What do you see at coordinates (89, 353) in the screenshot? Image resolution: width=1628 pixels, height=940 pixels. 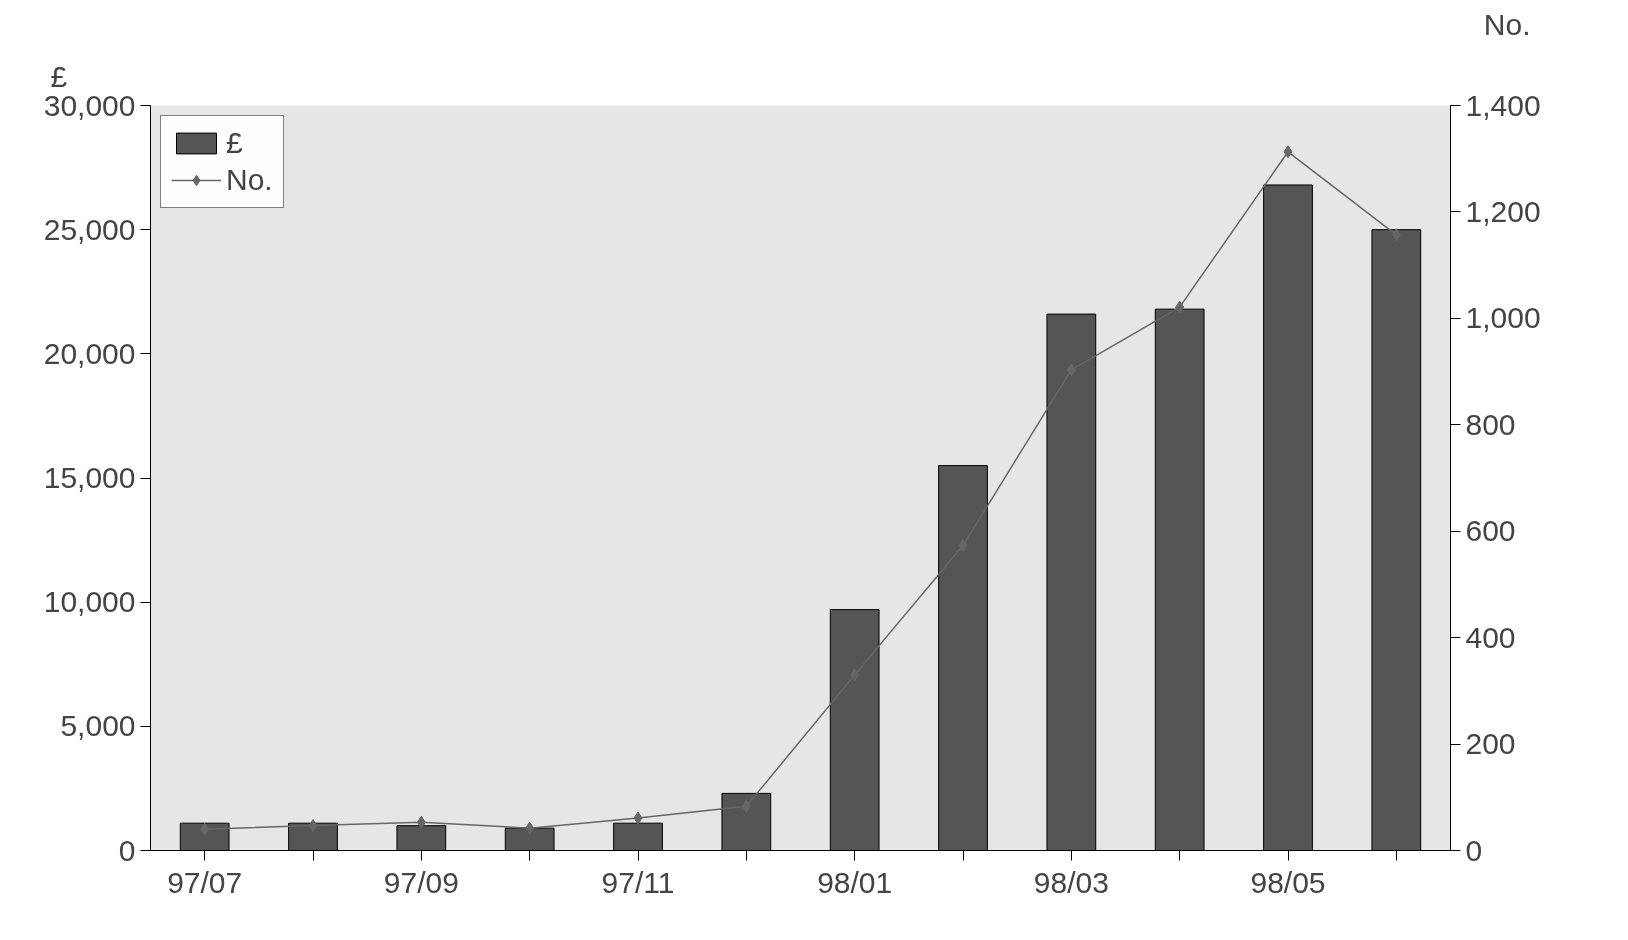 I see `y-tick-label: 20,000` at bounding box center [89, 353].